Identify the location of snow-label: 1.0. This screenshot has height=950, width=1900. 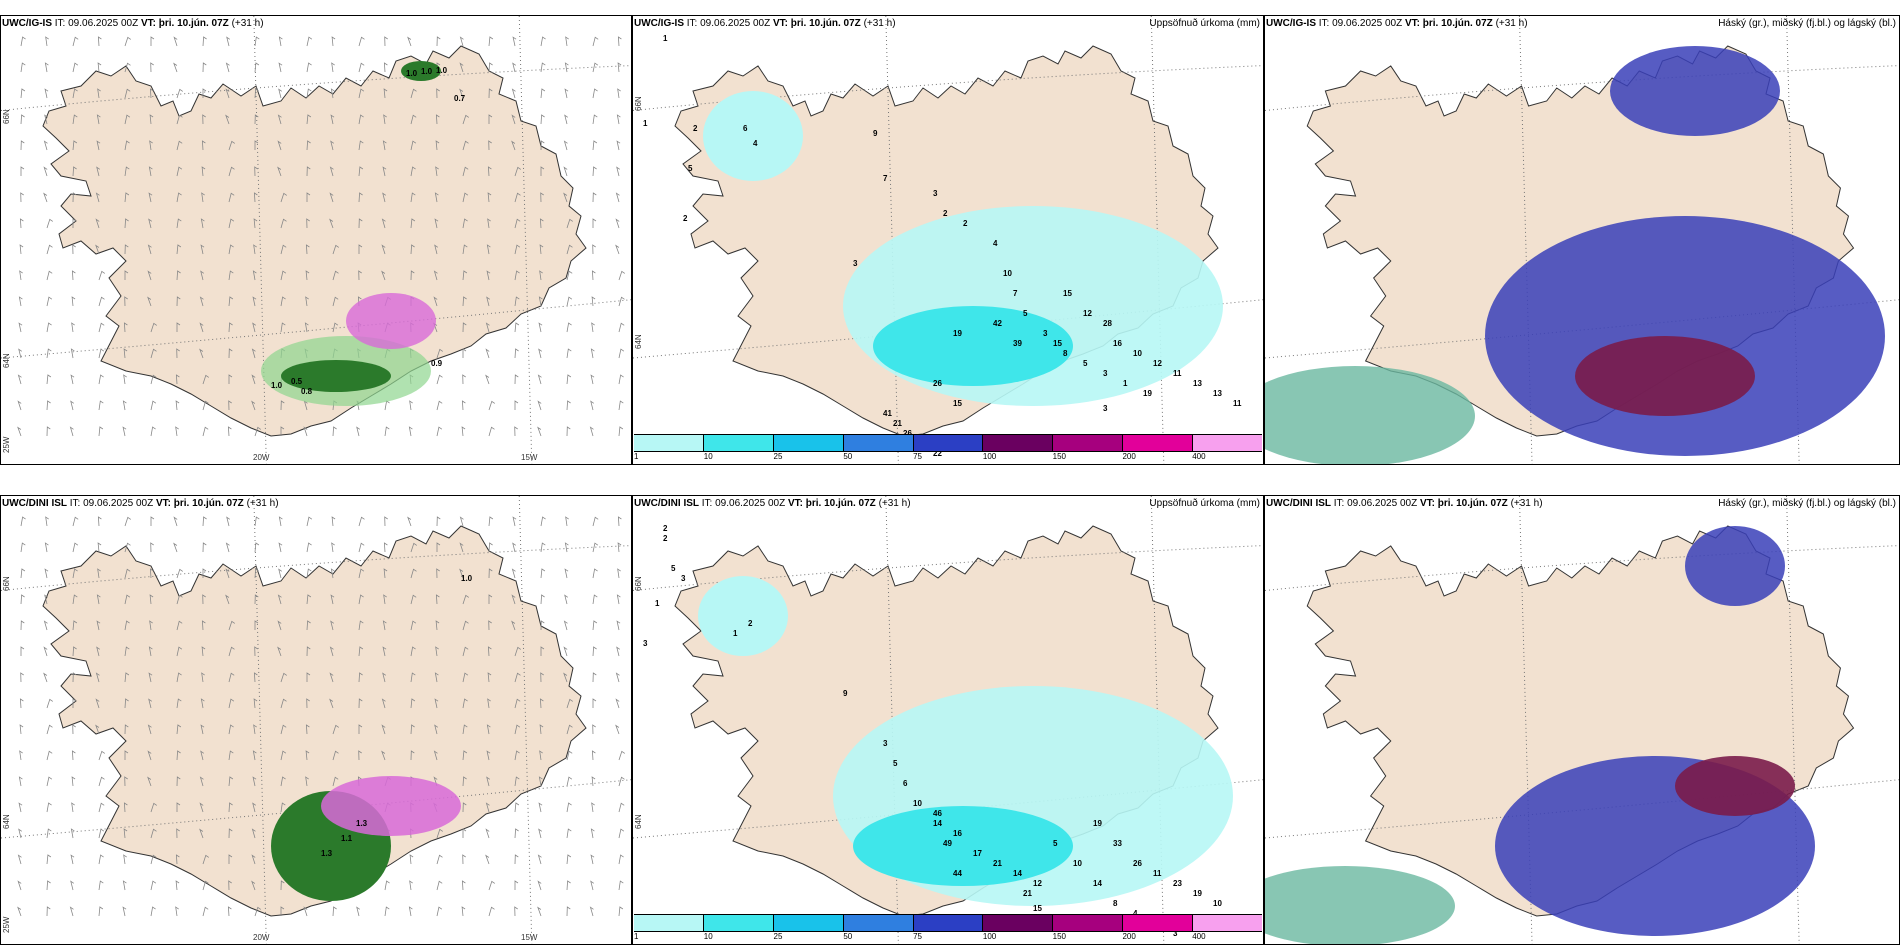
(277, 385).